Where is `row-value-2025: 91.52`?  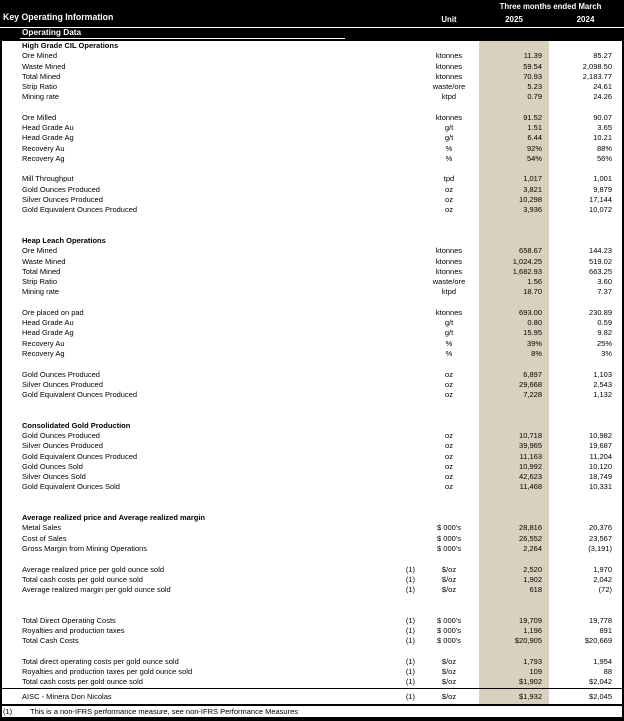
row-value-2025: 91.52 is located at coordinates (514, 118).